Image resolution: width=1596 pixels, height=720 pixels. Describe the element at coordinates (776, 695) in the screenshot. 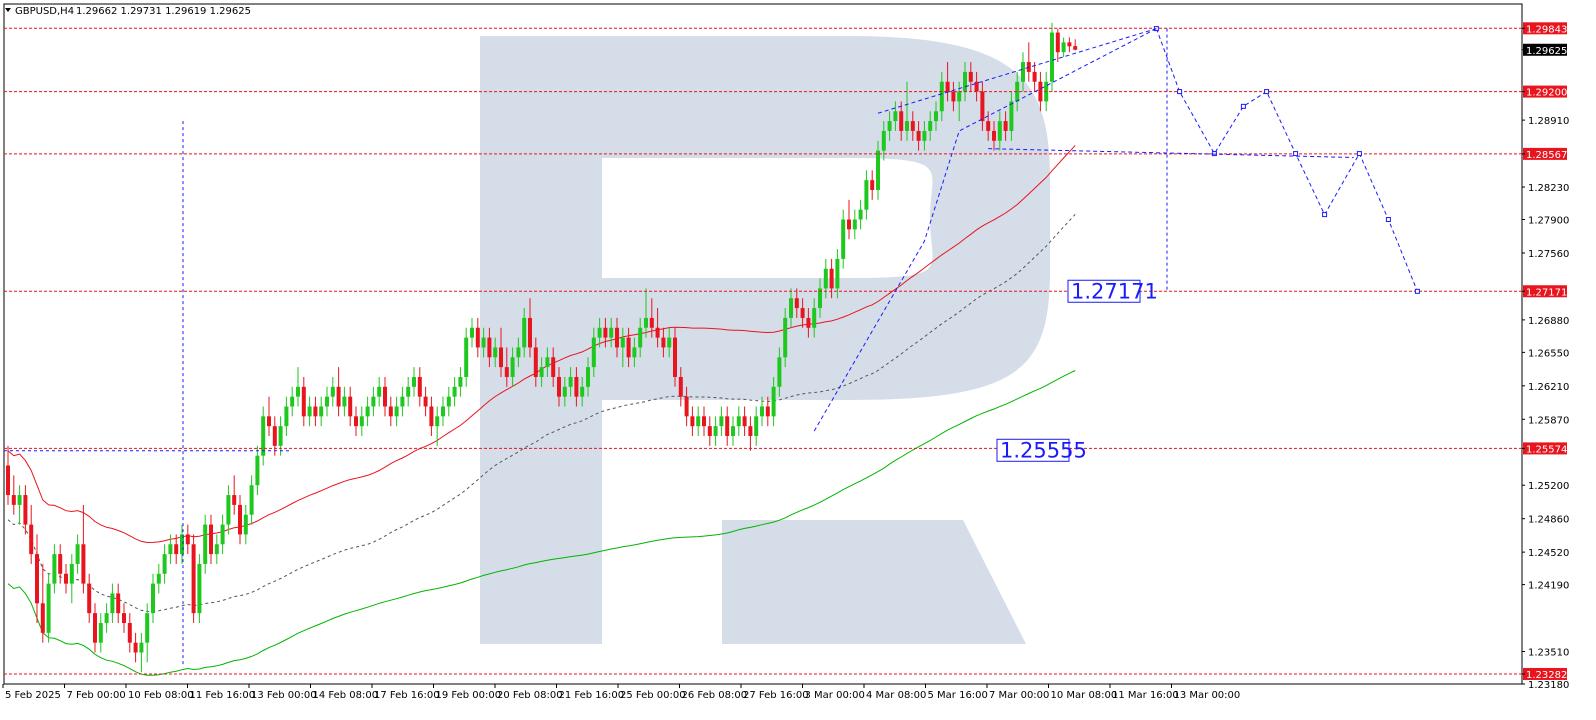

I see `x-tick-label: 27 Feb 16:00` at that location.